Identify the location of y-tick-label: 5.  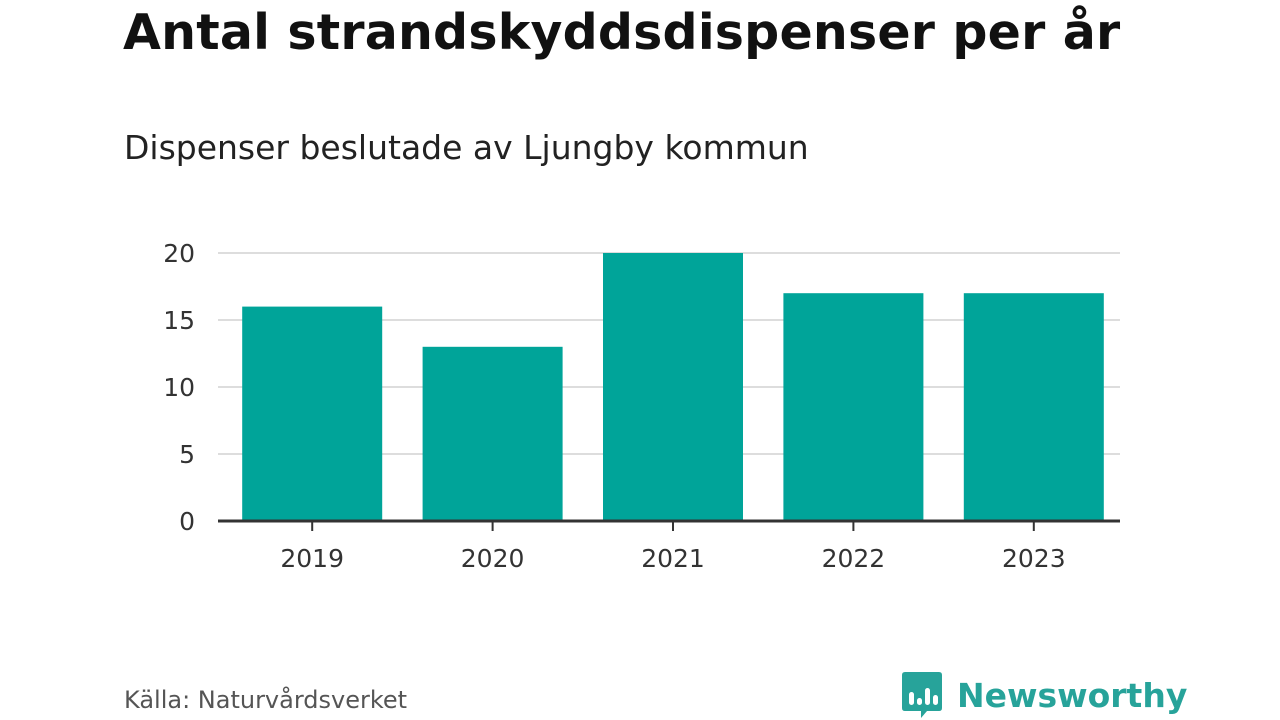
(187, 454).